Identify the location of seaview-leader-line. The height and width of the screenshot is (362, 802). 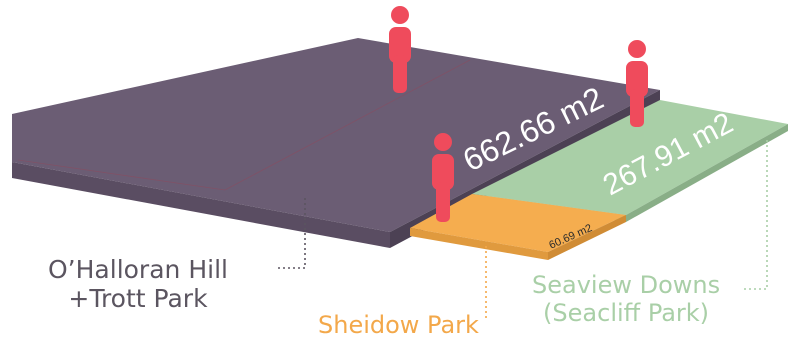
(756, 215).